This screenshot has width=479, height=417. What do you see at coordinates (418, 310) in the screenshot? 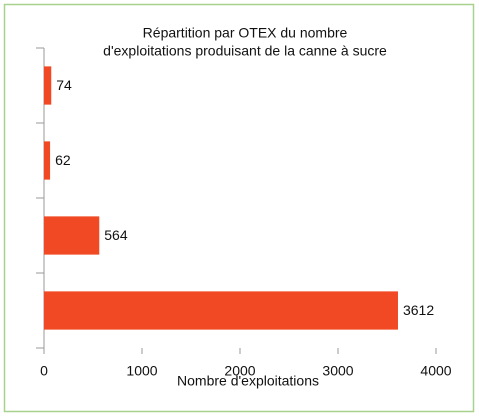
I see `value-label: 3612` at bounding box center [418, 310].